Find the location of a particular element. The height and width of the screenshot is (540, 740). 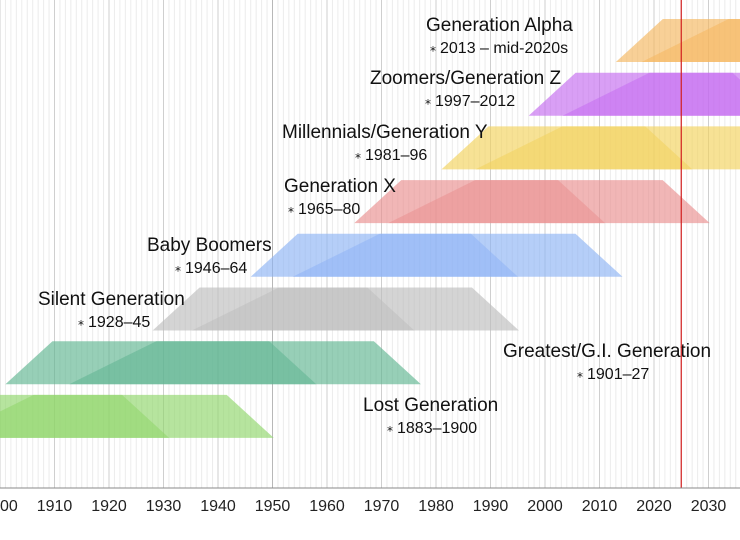

x-tick-label: 1980 is located at coordinates (436, 506).